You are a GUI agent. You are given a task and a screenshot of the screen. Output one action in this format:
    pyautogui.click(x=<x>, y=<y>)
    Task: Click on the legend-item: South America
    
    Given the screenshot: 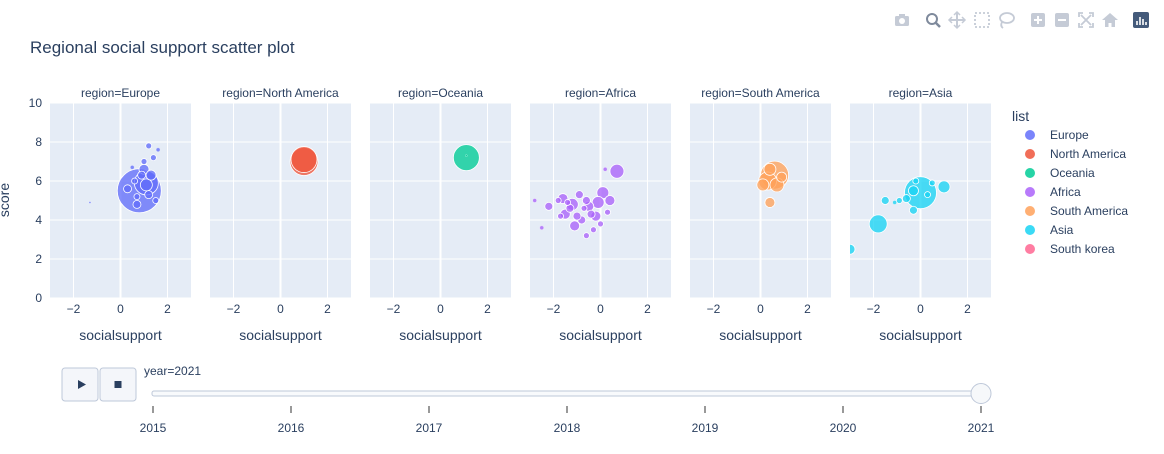 What is the action you would take?
    pyautogui.click(x=1076, y=211)
    